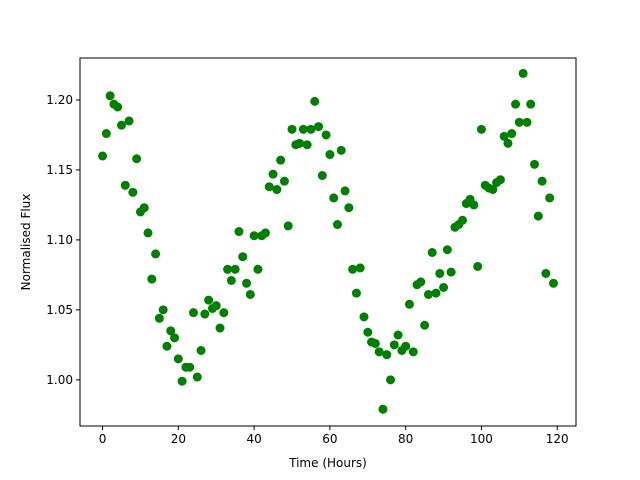 The width and height of the screenshot is (640, 480). What do you see at coordinates (481, 439) in the screenshot?
I see `x-tick-label: 100` at bounding box center [481, 439].